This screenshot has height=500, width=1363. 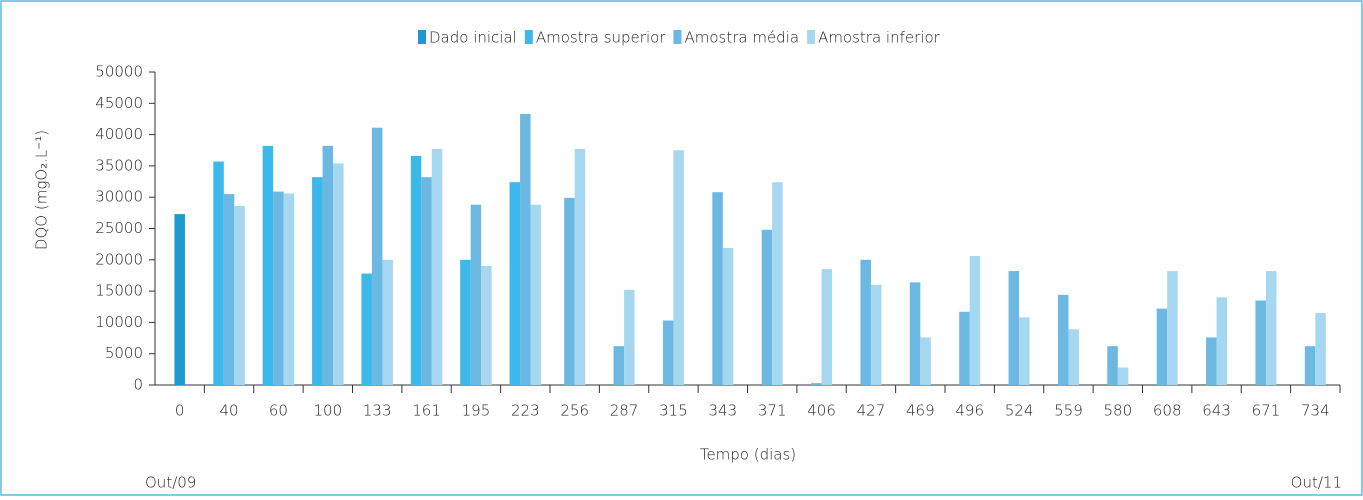 I want to click on x-tick-label: 223, so click(x=525, y=411).